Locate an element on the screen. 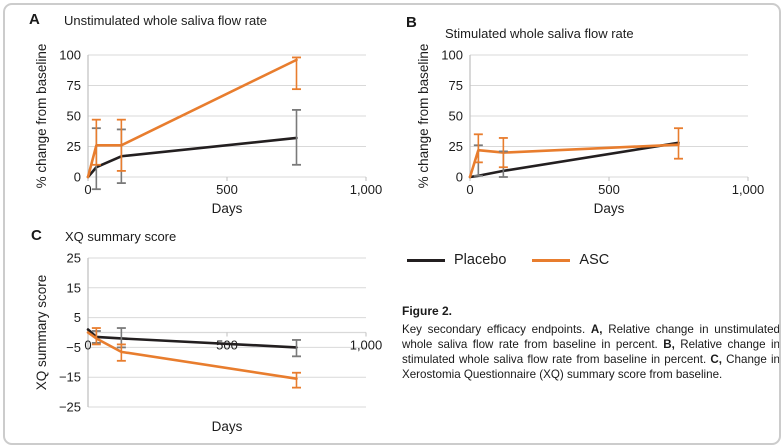 The height and width of the screenshot is (448, 784). panel-b-label: B is located at coordinates (412, 22).